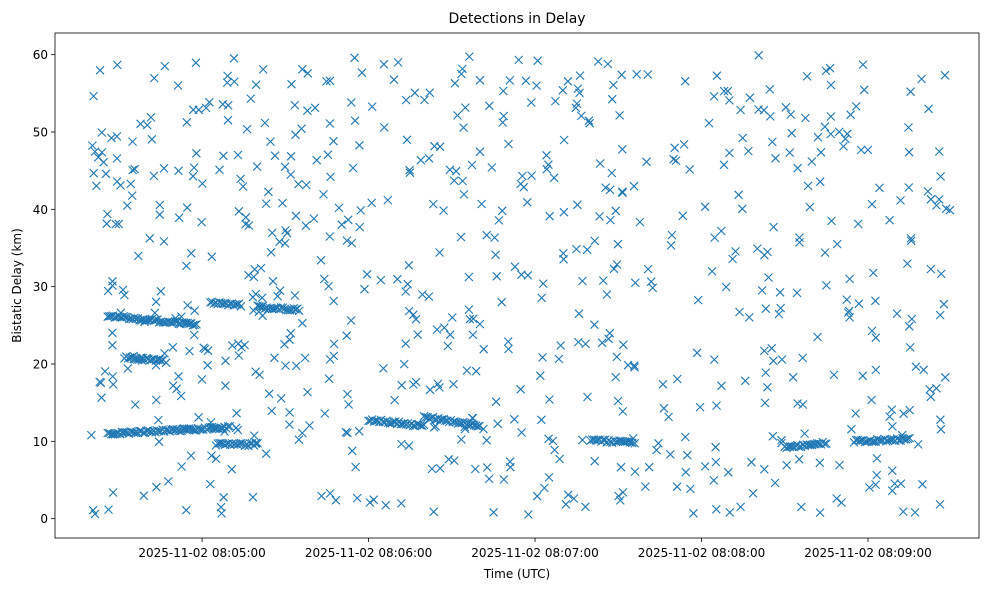 This screenshot has height=594, width=989. Describe the element at coordinates (44, 519) in the screenshot. I see `y-tick-label: 0` at that location.